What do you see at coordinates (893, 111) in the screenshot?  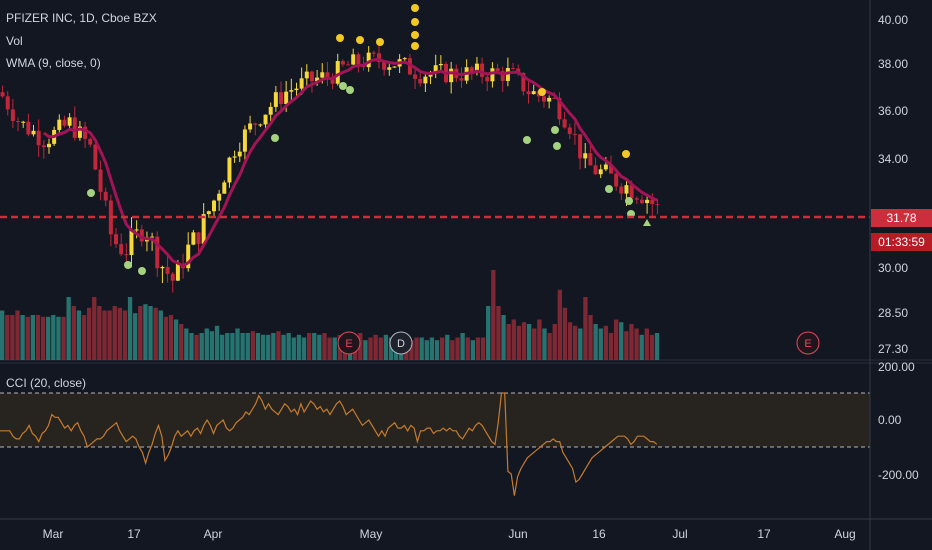 I see `price-tick-label: 36.00` at bounding box center [893, 111].